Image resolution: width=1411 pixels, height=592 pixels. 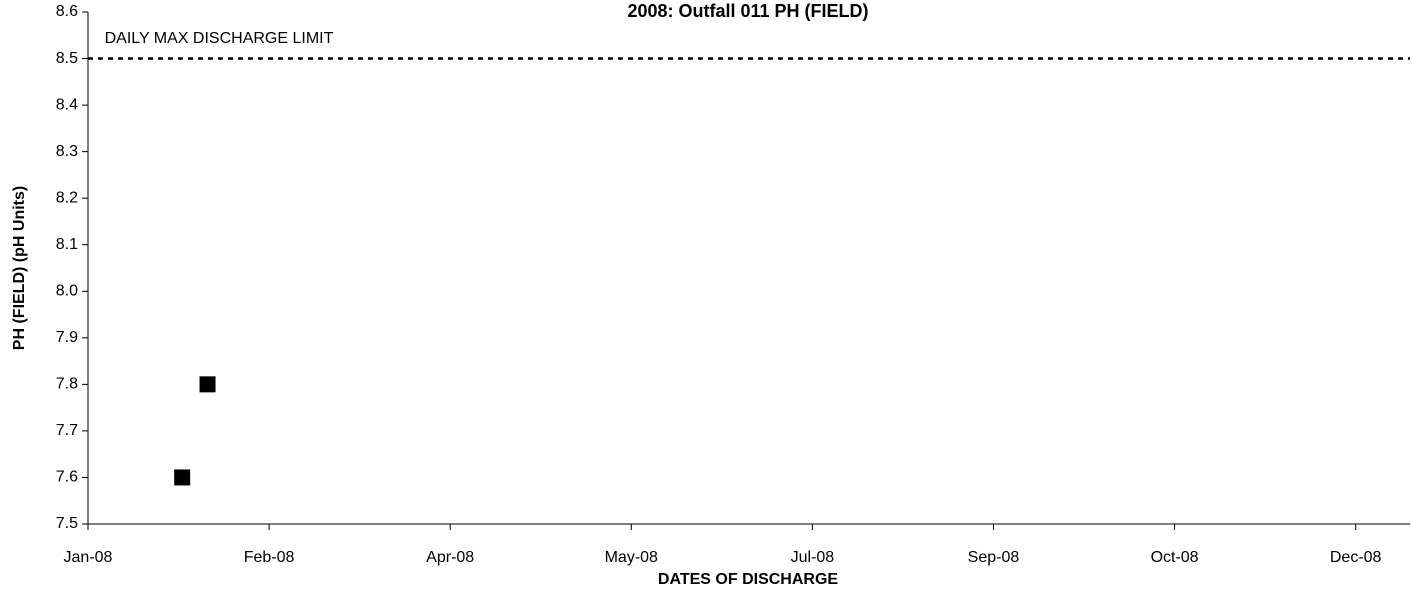 I want to click on y-tick-label: 7.8, so click(x=67, y=384).